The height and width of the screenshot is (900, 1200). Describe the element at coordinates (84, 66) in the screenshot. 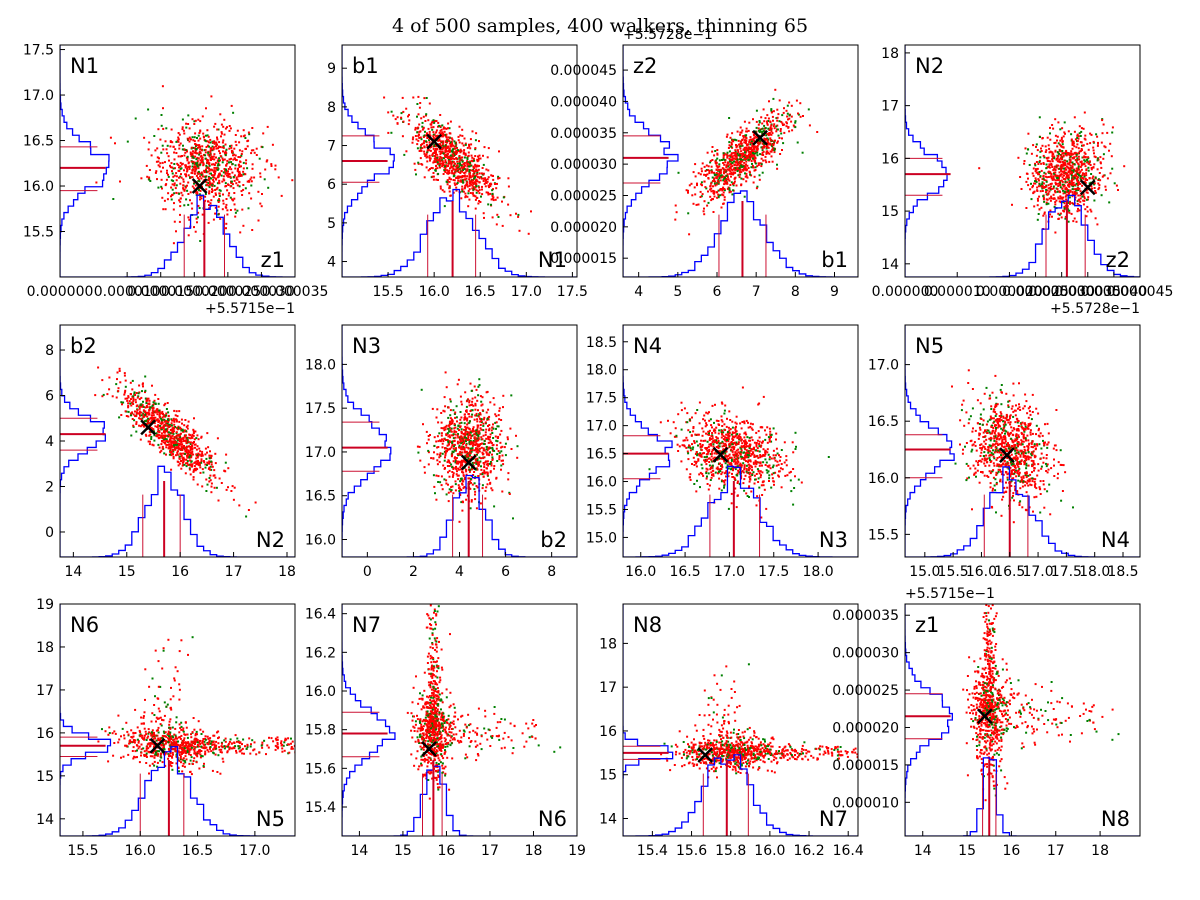

I see `y-parameter-label: N1` at that location.